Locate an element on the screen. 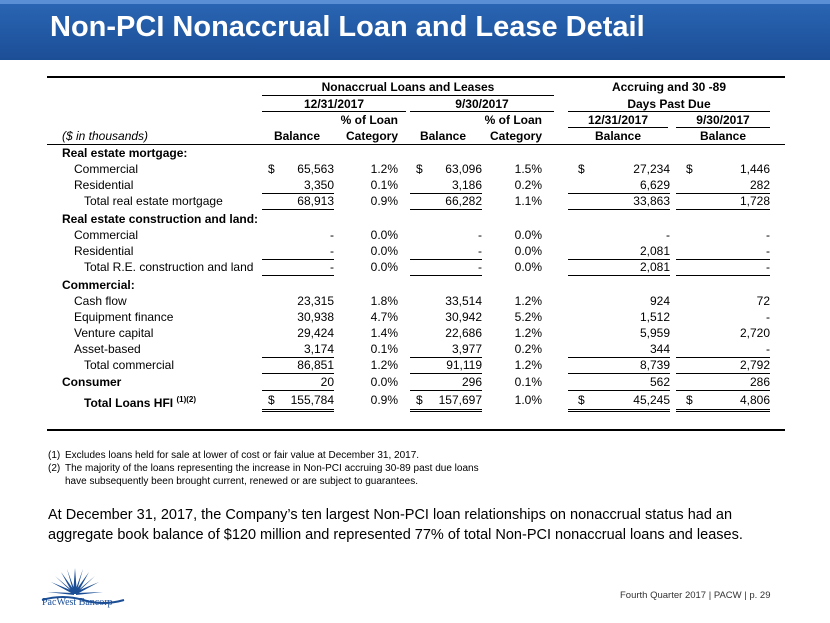 The width and height of the screenshot is (830, 623). table-cell: 5,959 is located at coordinates (654, 333).